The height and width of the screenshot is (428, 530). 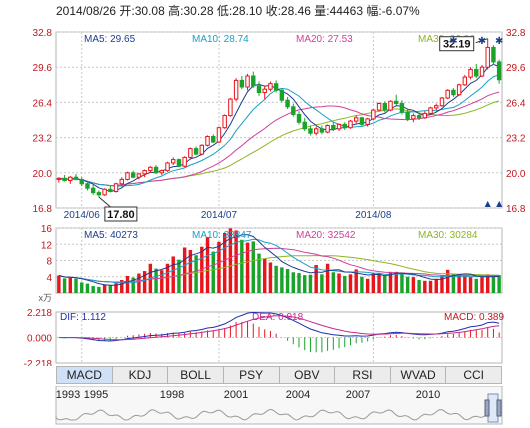 I want to click on timeline-year-label: 2007, so click(x=358, y=395).